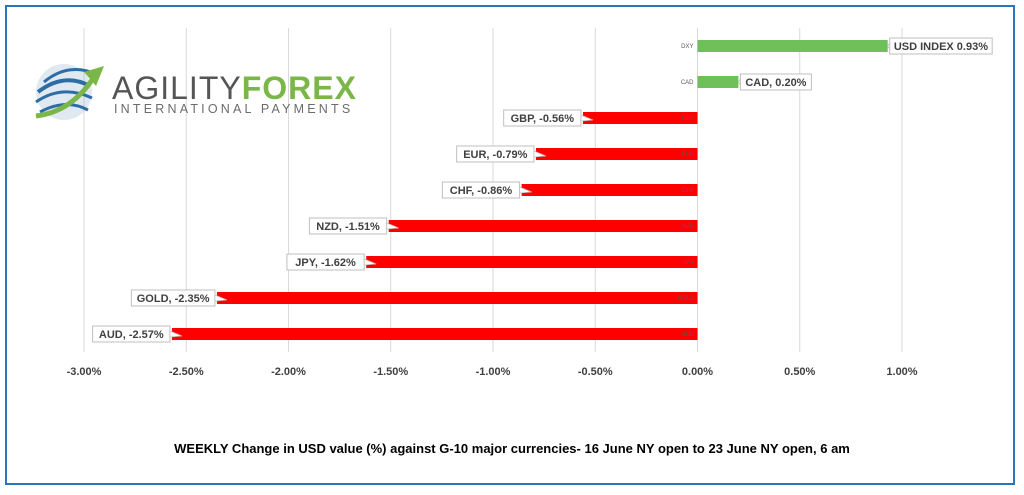 This screenshot has height=495, width=1024. Describe the element at coordinates (177, 88) in the screenshot. I see `brand-name-part1: AGILITY` at that location.